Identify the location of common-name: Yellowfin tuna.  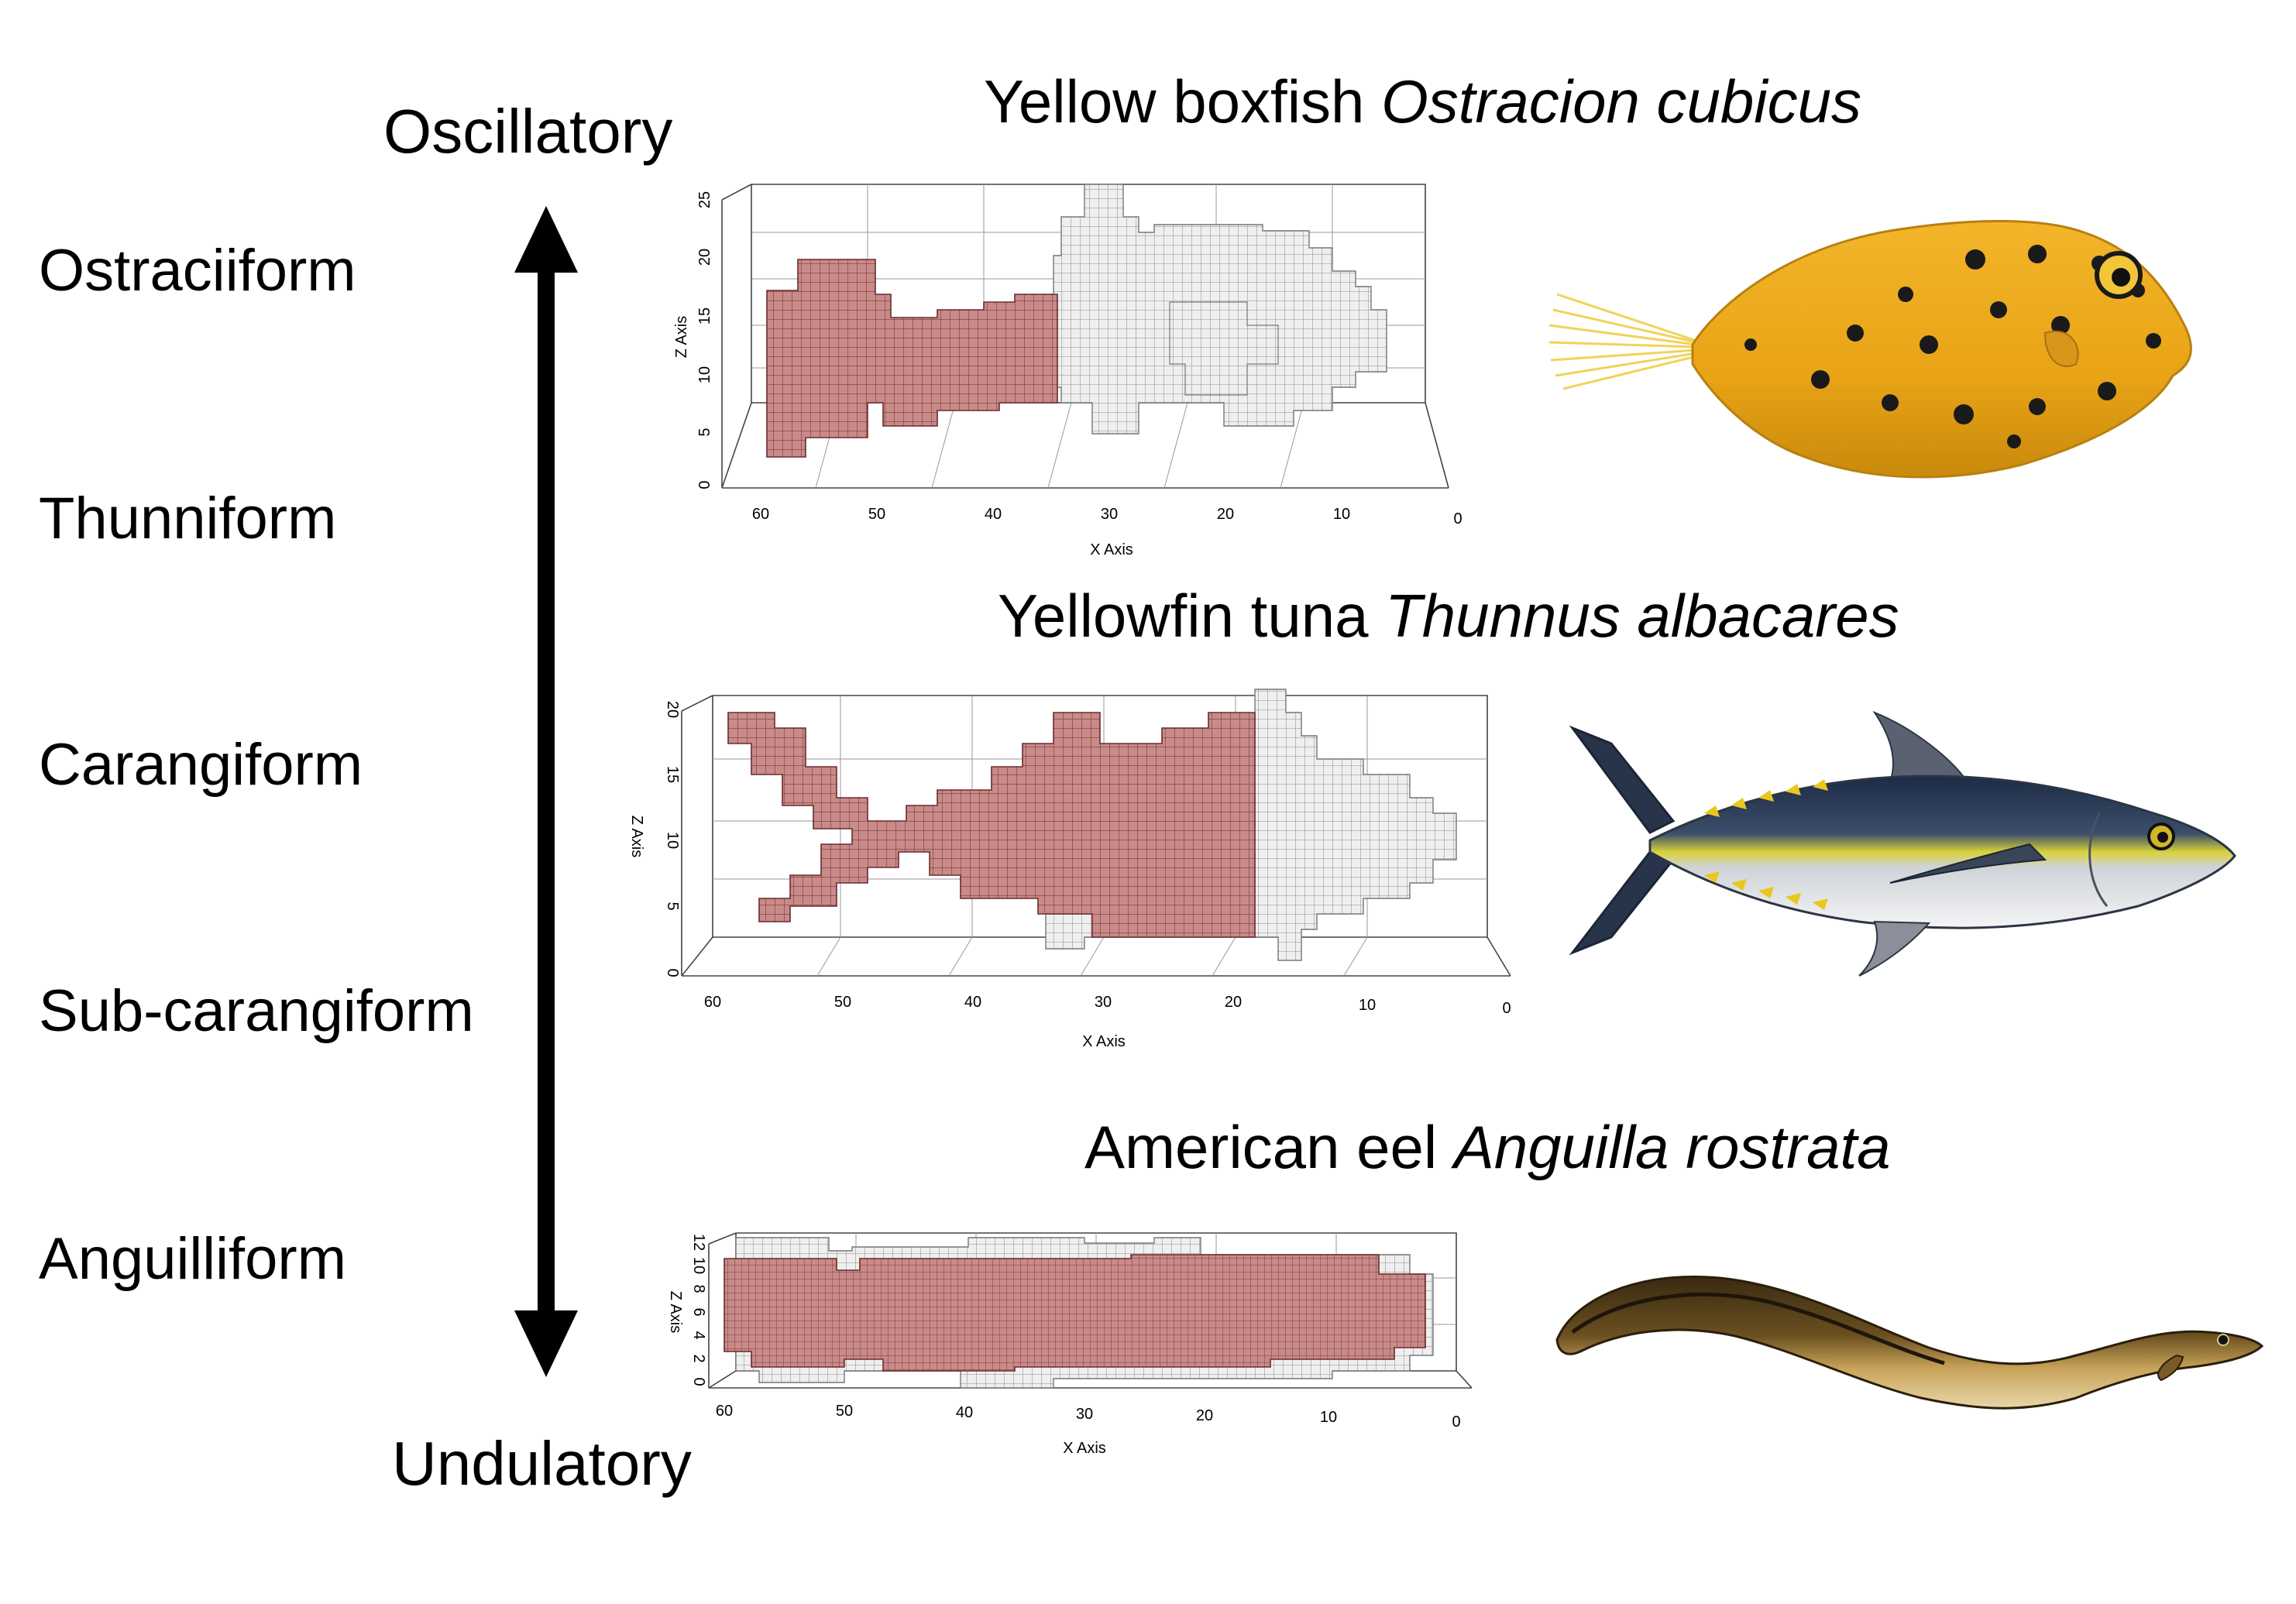
(1192, 616).